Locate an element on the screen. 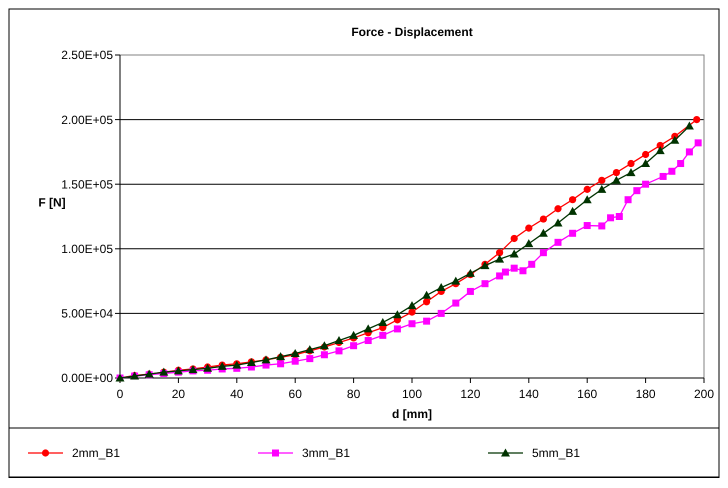 The height and width of the screenshot is (488, 728). x-tick-label: 200 is located at coordinates (704, 394).